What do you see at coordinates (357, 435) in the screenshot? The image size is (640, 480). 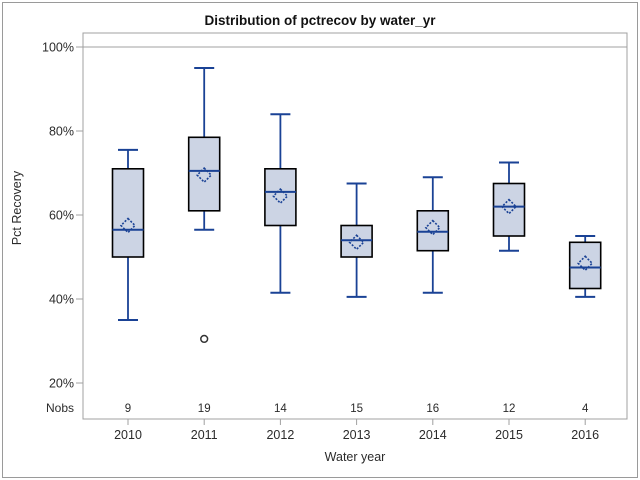 I see `x-tick-label: 2013` at bounding box center [357, 435].